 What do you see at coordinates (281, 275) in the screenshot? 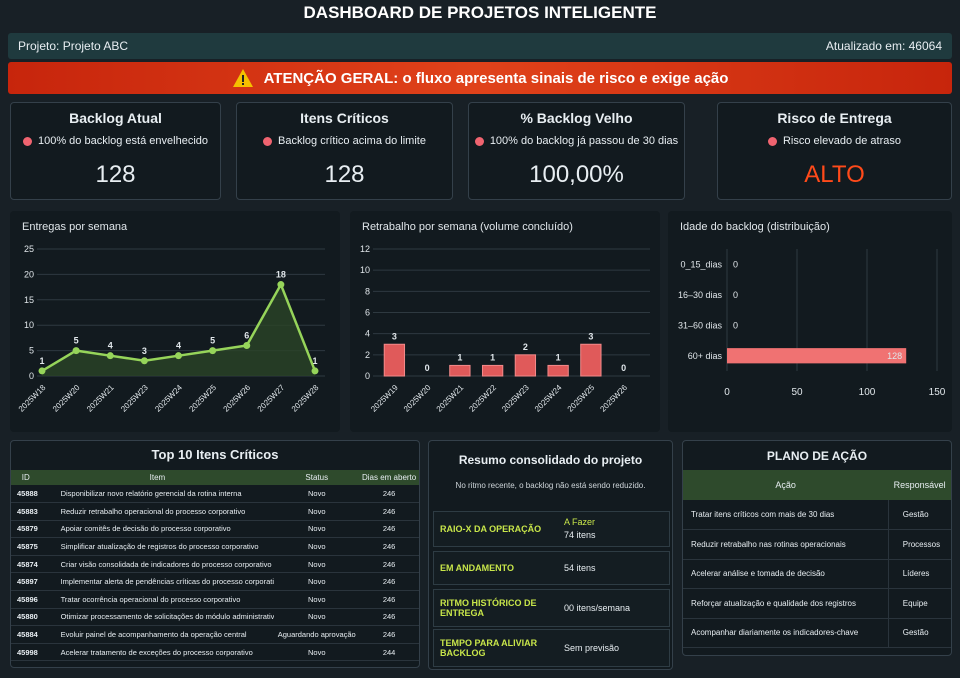
I see `value-label: 18` at bounding box center [281, 275].